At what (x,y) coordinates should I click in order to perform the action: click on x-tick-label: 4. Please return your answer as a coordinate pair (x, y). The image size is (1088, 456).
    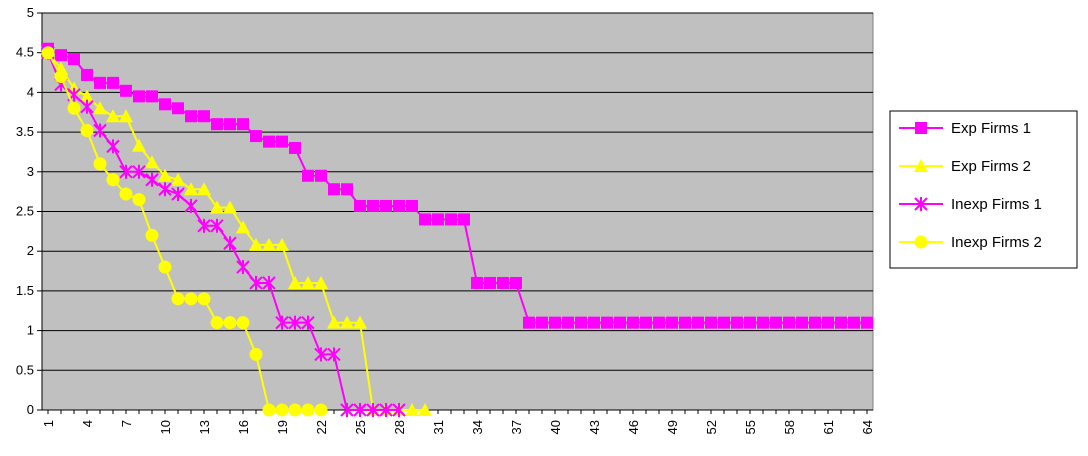
    Looking at the image, I should click on (87, 423).